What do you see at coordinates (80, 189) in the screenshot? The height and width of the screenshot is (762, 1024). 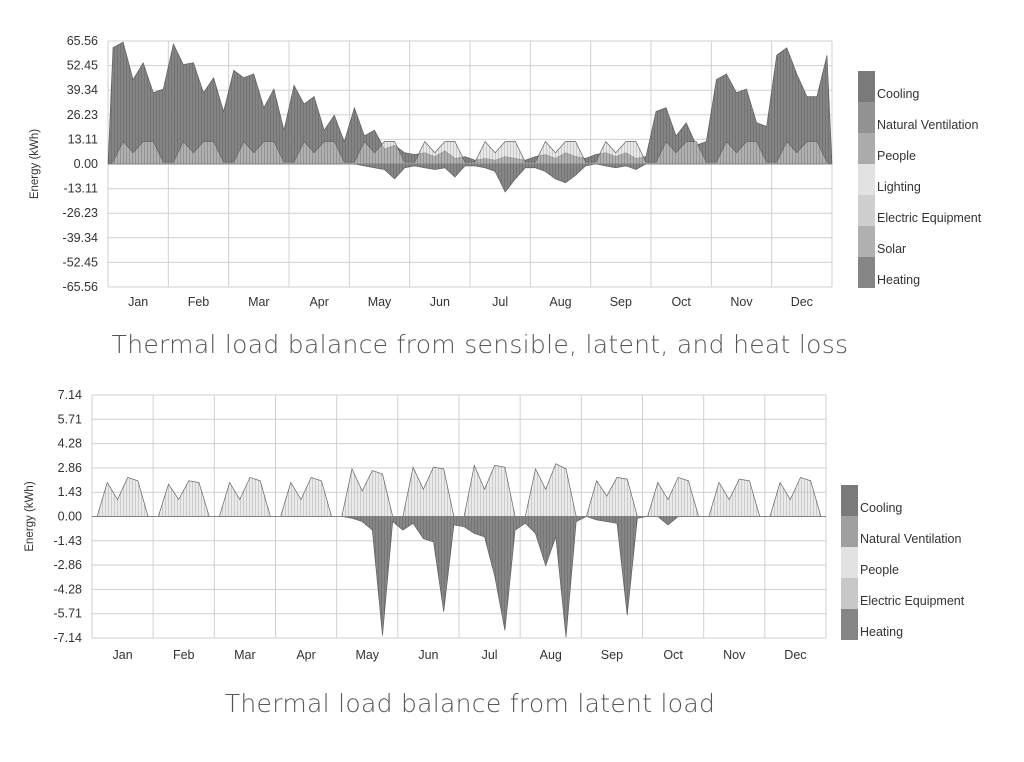 I see `y-tick-label: -13.11` at bounding box center [80, 189].